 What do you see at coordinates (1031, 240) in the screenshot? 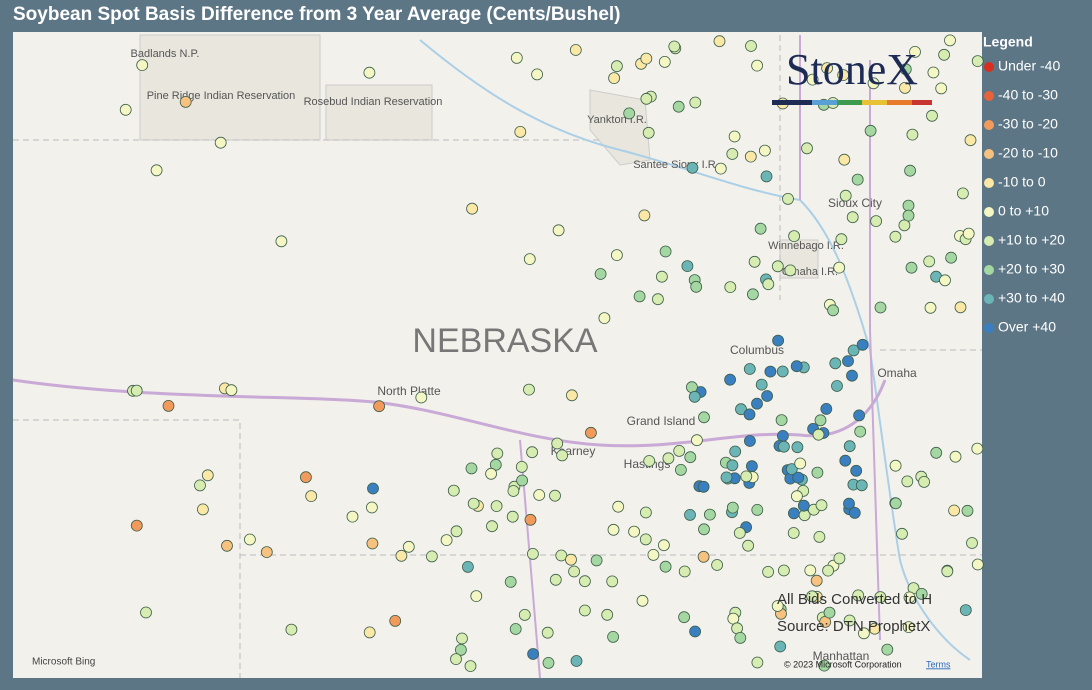
I see `legend-label: +10 to +20` at bounding box center [1031, 240].